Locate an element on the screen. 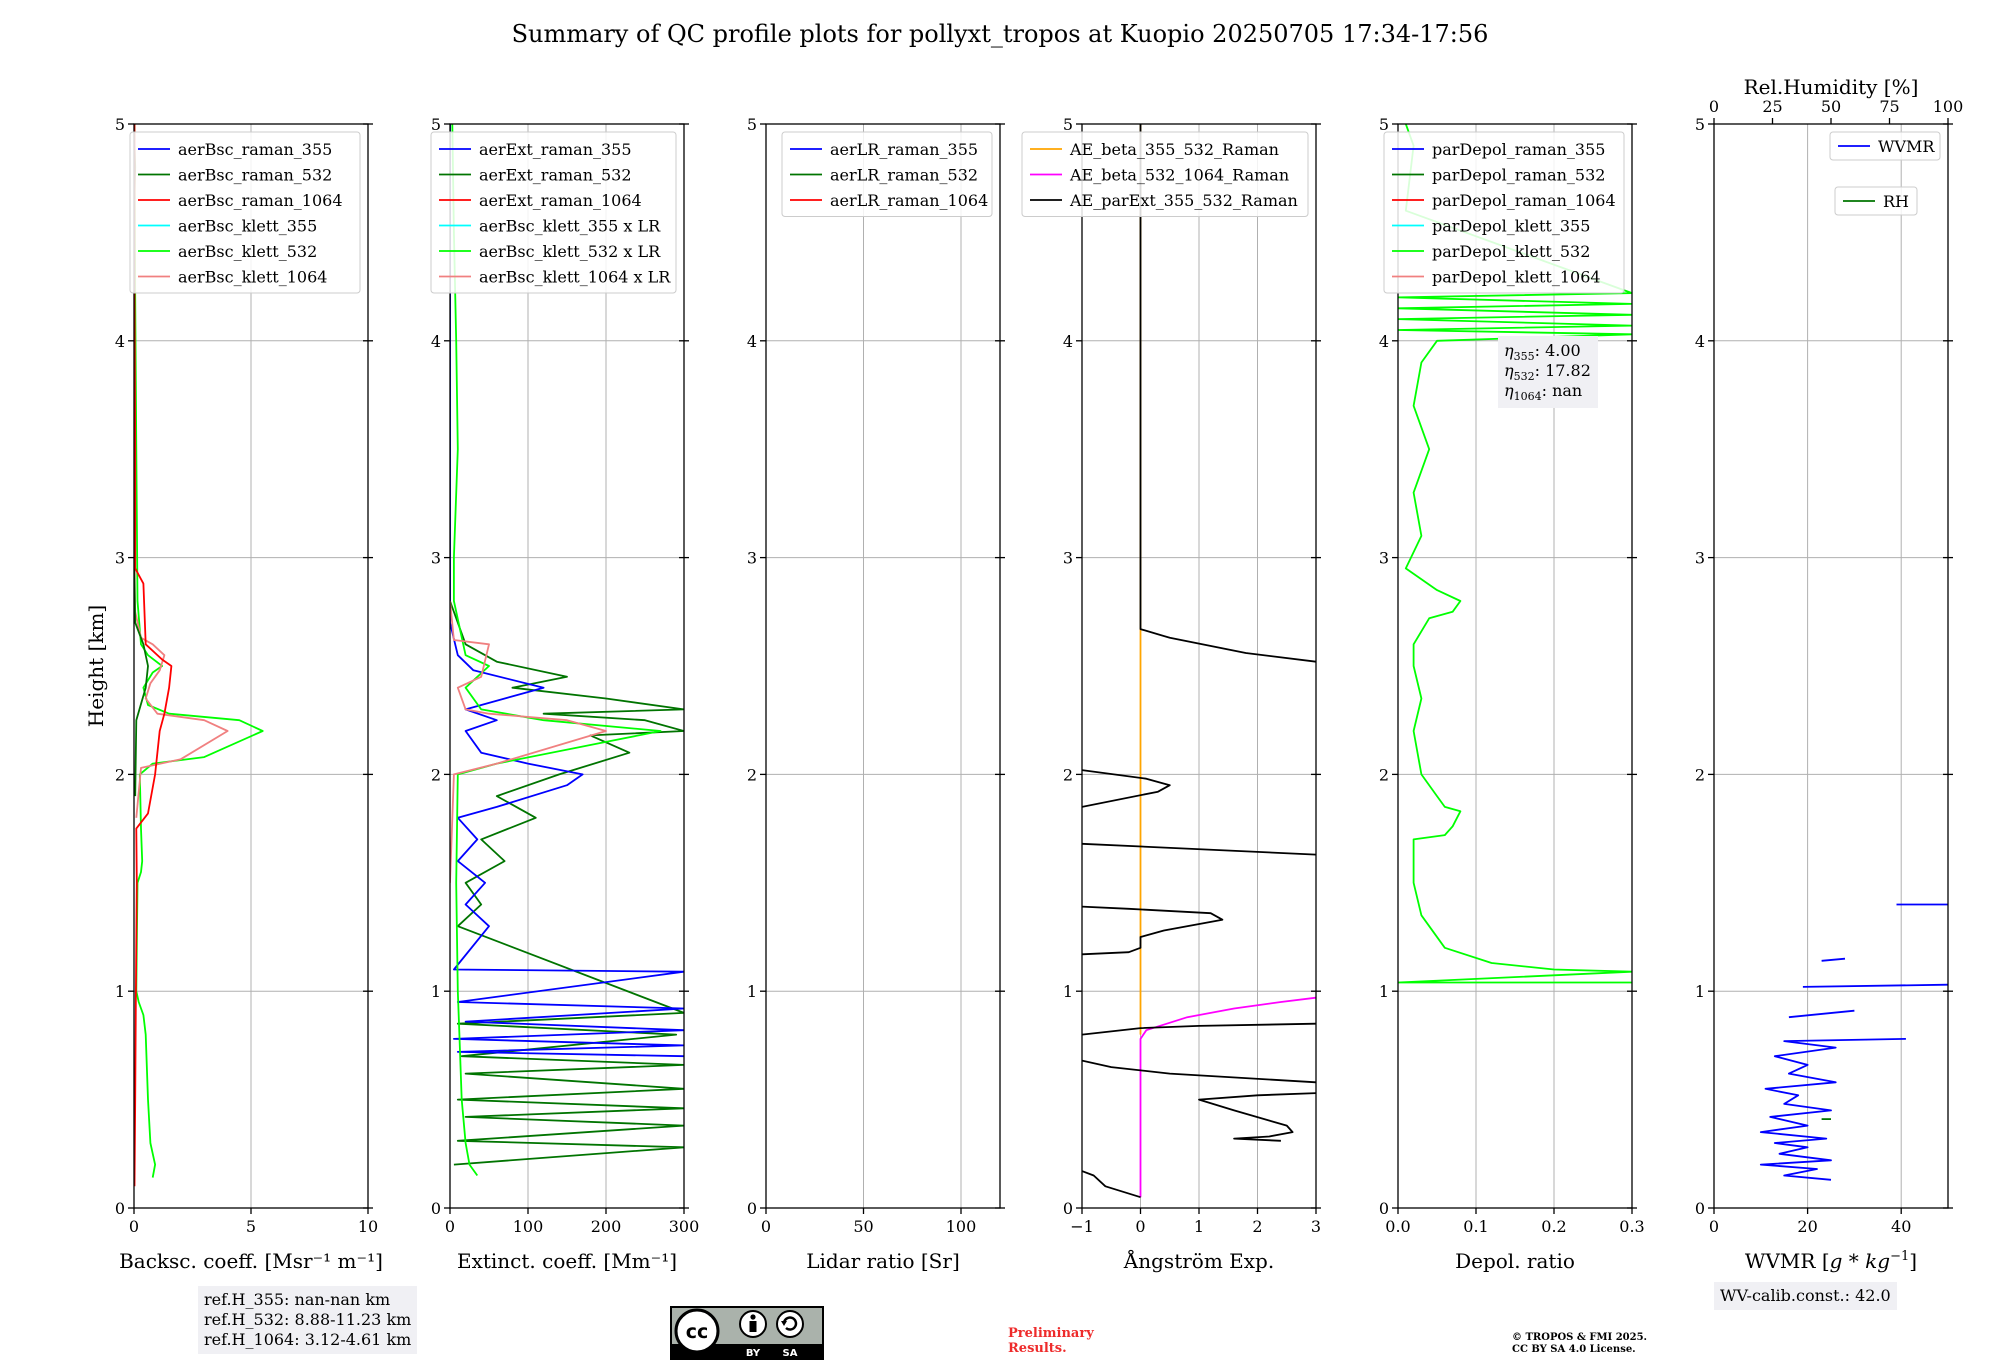  legend-entry-label: aerBsc_raman_1064 is located at coordinates (260, 200).